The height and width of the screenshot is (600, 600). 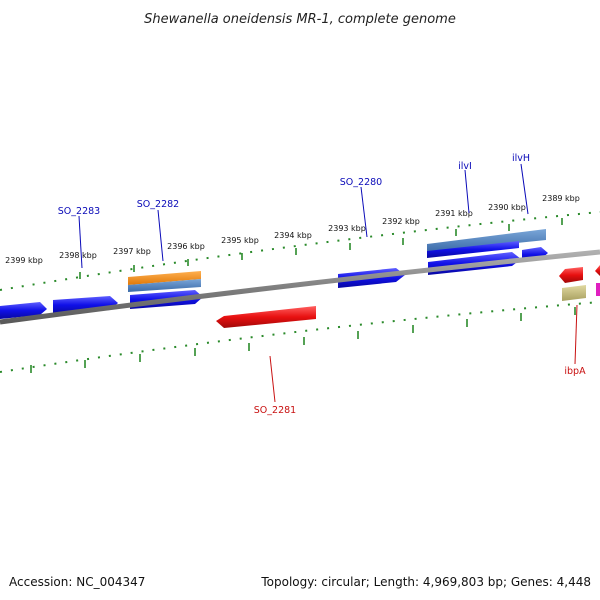 What do you see at coordinates (275, 410) in the screenshot?
I see `gene-label-so2281: SO_2281` at bounding box center [275, 410].